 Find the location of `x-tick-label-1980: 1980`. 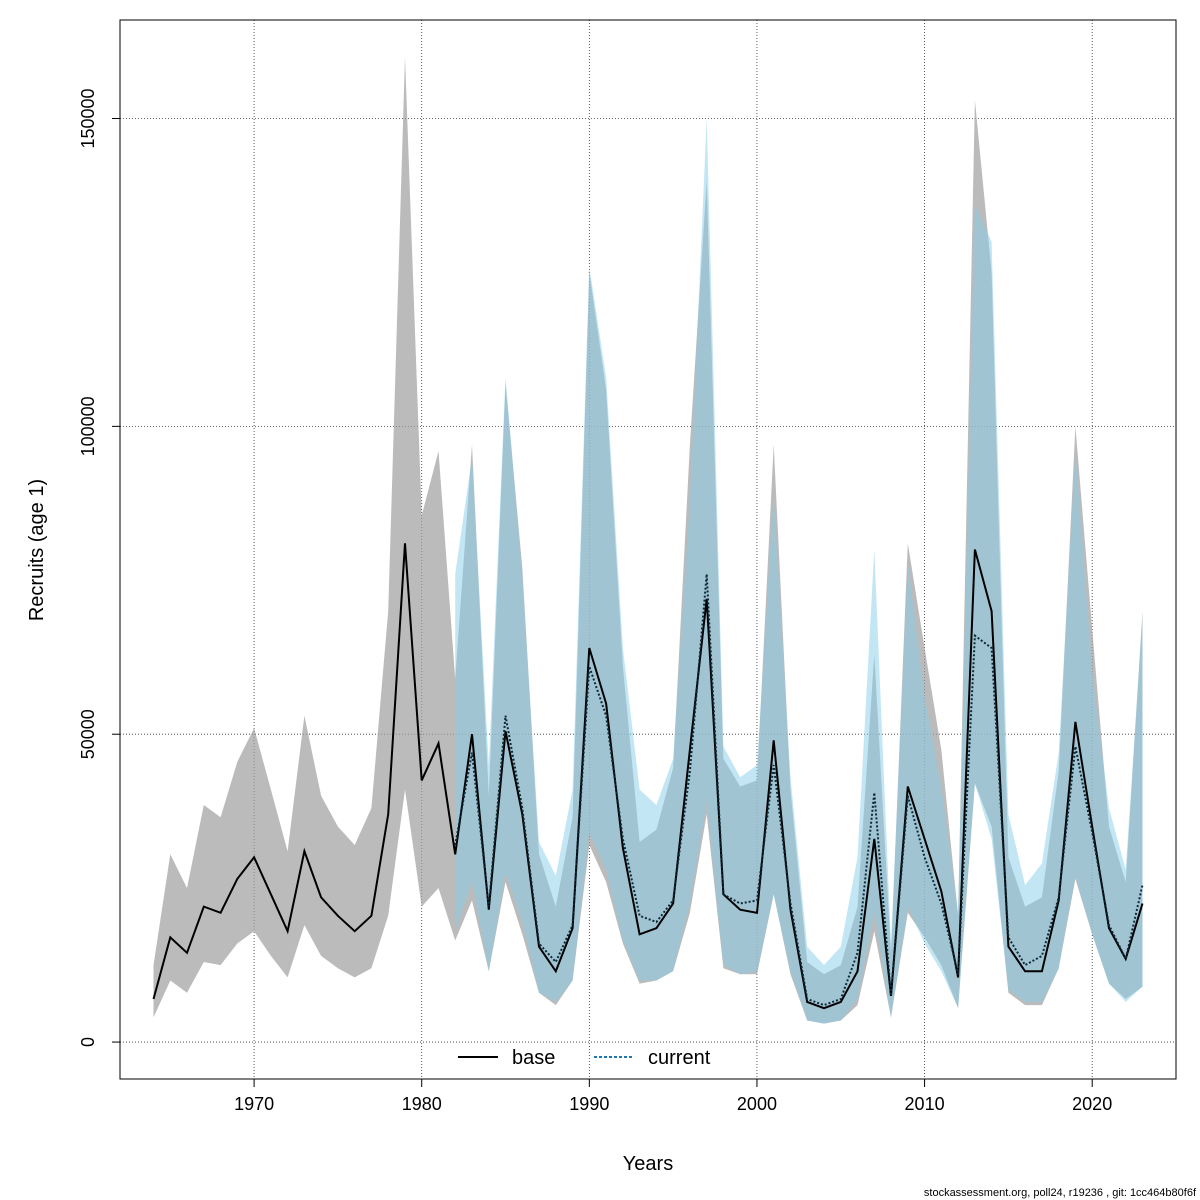

x-tick-label-1980: 1980 is located at coordinates (422, 1104).